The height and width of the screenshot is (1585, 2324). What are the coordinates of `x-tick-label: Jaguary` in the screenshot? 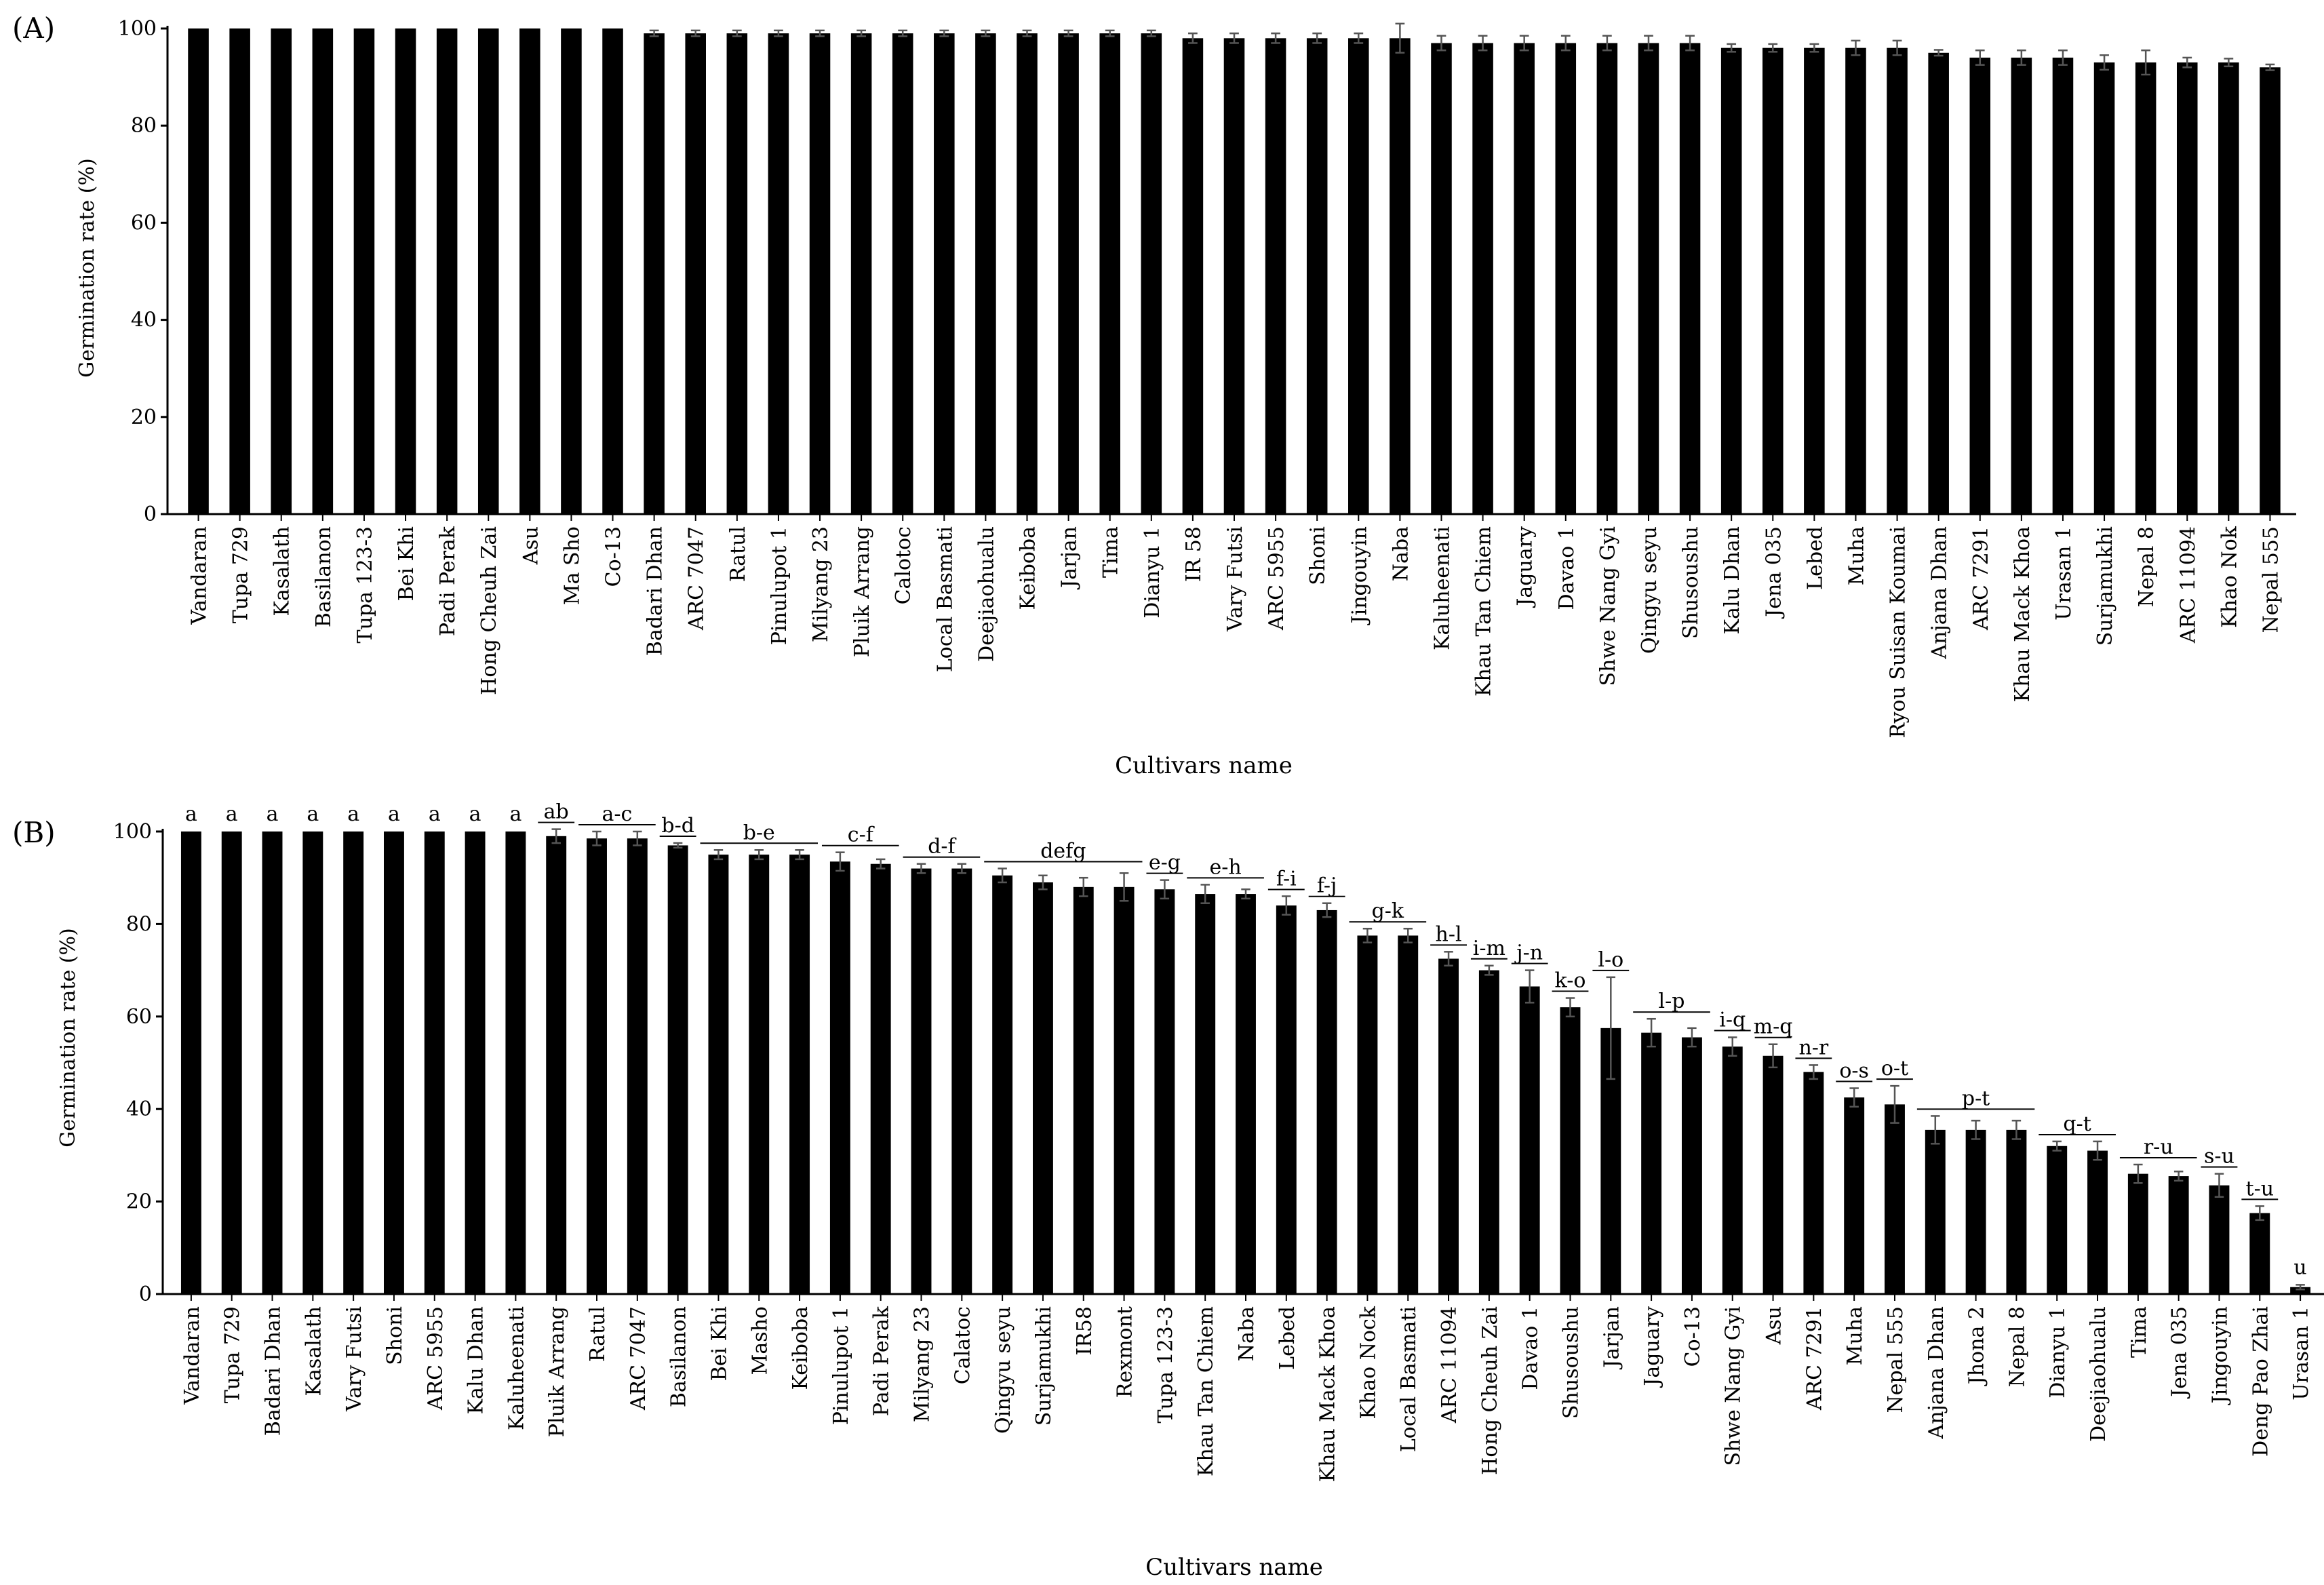 It's located at (1652, 1347).